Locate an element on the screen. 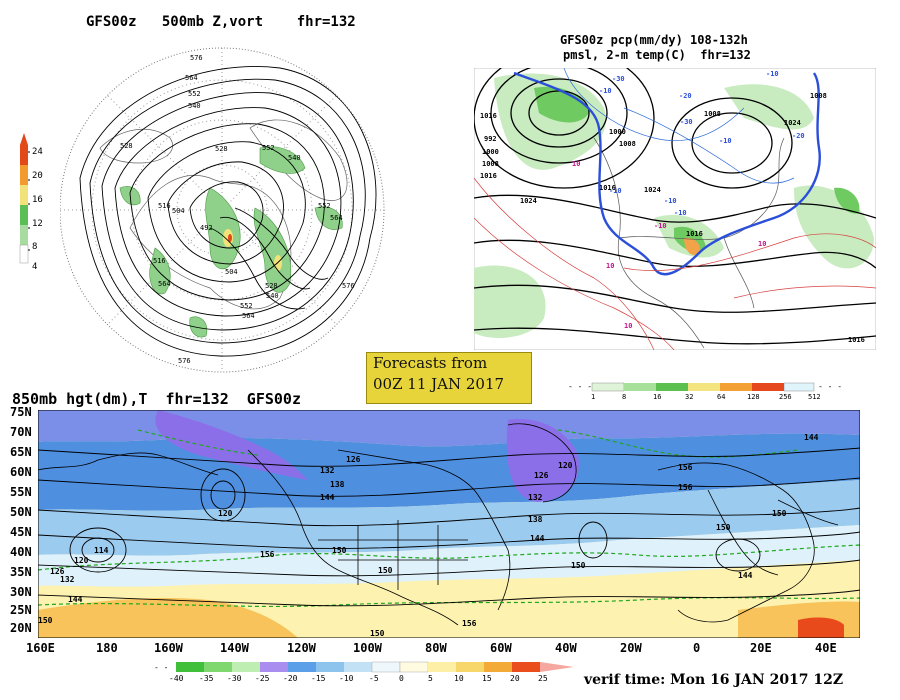 This screenshot has width=900, height=700. temp-legend-label: -40 is located at coordinates (176, 678).